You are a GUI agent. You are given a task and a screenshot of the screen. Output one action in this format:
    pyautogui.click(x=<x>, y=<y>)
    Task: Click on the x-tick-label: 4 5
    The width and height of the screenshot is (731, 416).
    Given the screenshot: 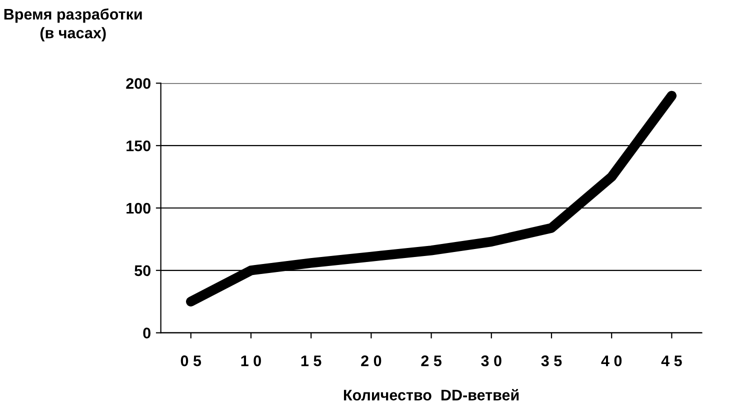 What is the action you would take?
    pyautogui.click(x=671, y=361)
    